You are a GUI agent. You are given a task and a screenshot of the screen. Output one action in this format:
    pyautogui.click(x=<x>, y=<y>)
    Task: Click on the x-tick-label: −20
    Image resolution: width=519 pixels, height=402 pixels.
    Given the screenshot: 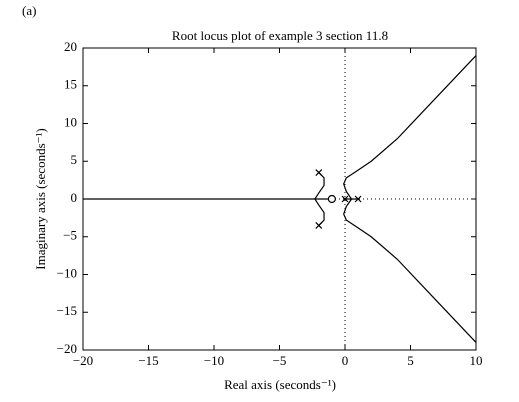 What is the action you would take?
    pyautogui.click(x=83, y=360)
    